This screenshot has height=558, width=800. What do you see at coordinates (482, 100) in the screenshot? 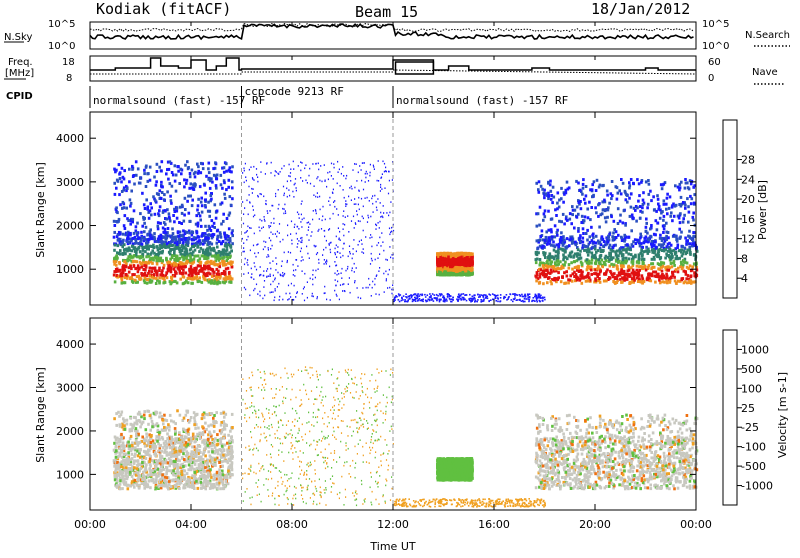
I see `cpid-segment-label: normalsound (fast) -157 RF` at bounding box center [482, 100].